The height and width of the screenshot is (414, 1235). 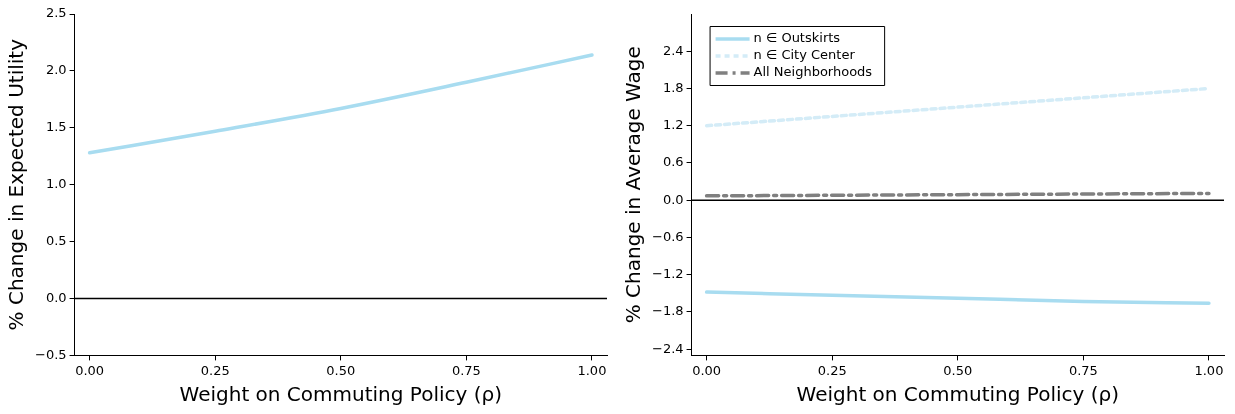 I want to click on legend-label: All Neighborhoods, so click(x=813, y=72).